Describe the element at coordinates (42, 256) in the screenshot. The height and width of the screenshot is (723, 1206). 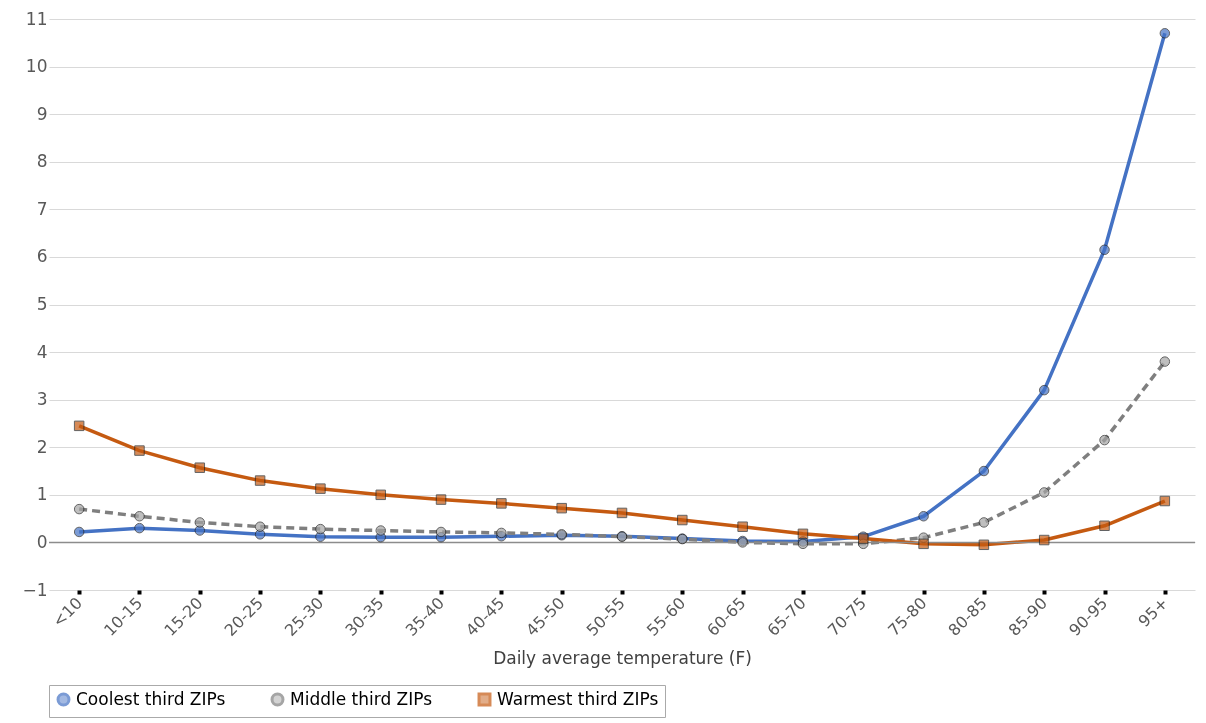
I see `y-tick-label: 6` at that location.